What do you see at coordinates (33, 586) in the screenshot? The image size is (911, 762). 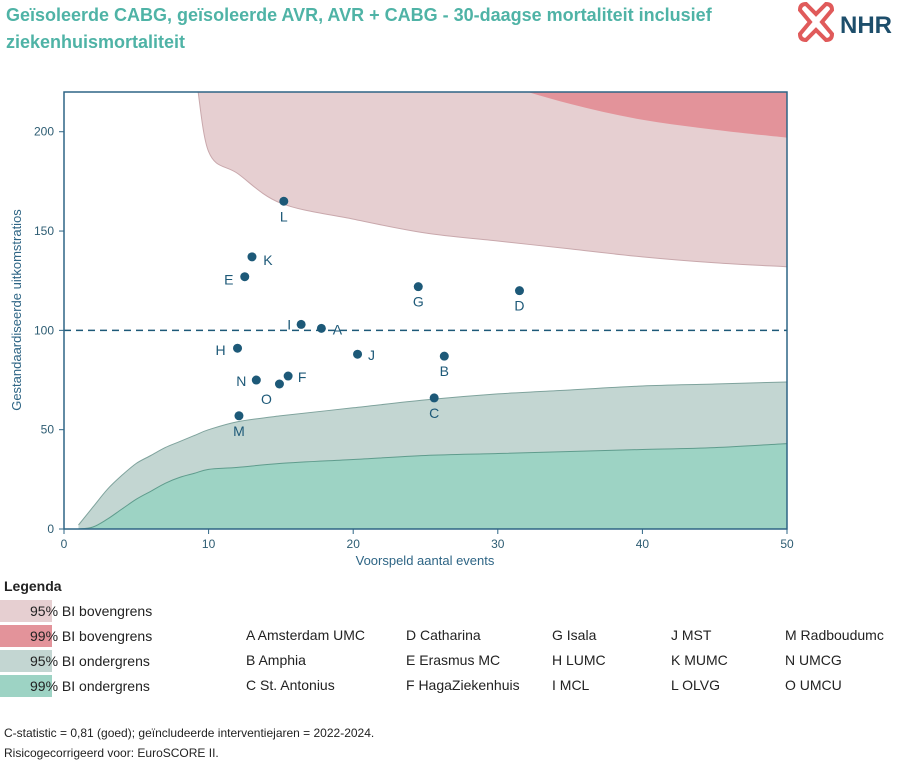 I see `legend-title: Legenda` at bounding box center [33, 586].